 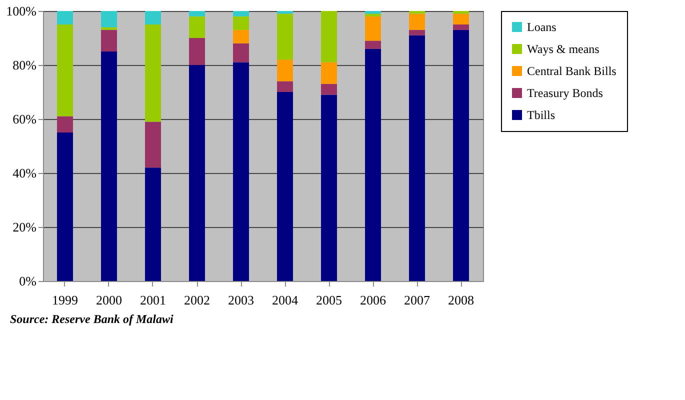 What do you see at coordinates (24, 119) in the screenshot?
I see `y-tick-label: 60%` at bounding box center [24, 119].